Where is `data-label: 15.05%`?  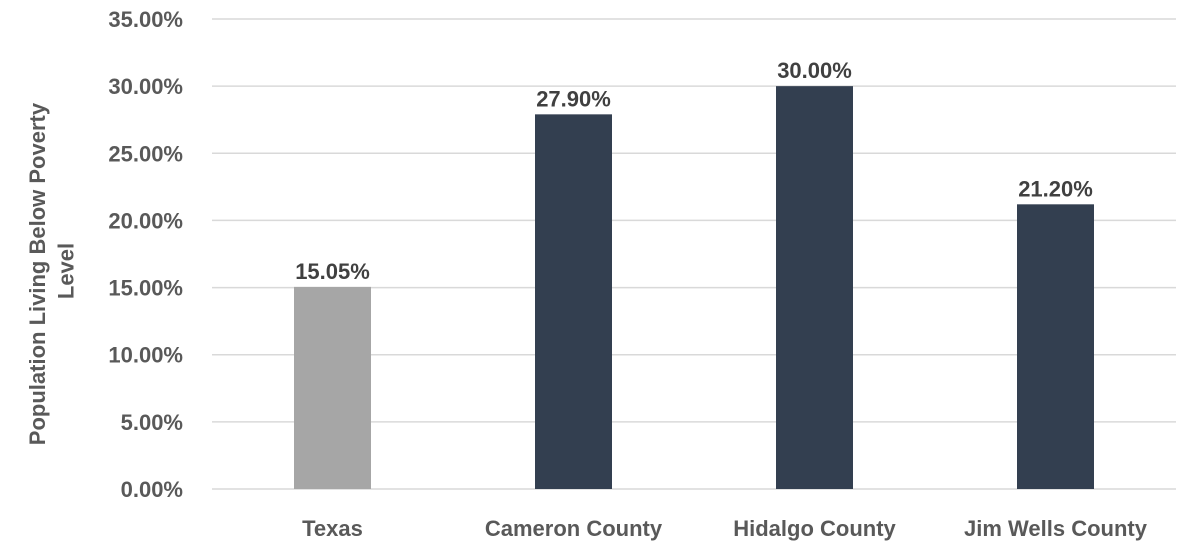 data-label: 15.05% is located at coordinates (332, 271).